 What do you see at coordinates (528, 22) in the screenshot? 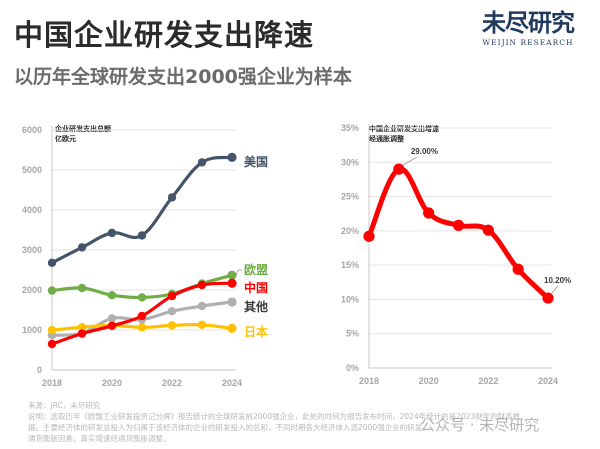
I see `logo-cn: 未尽研究` at bounding box center [528, 22].